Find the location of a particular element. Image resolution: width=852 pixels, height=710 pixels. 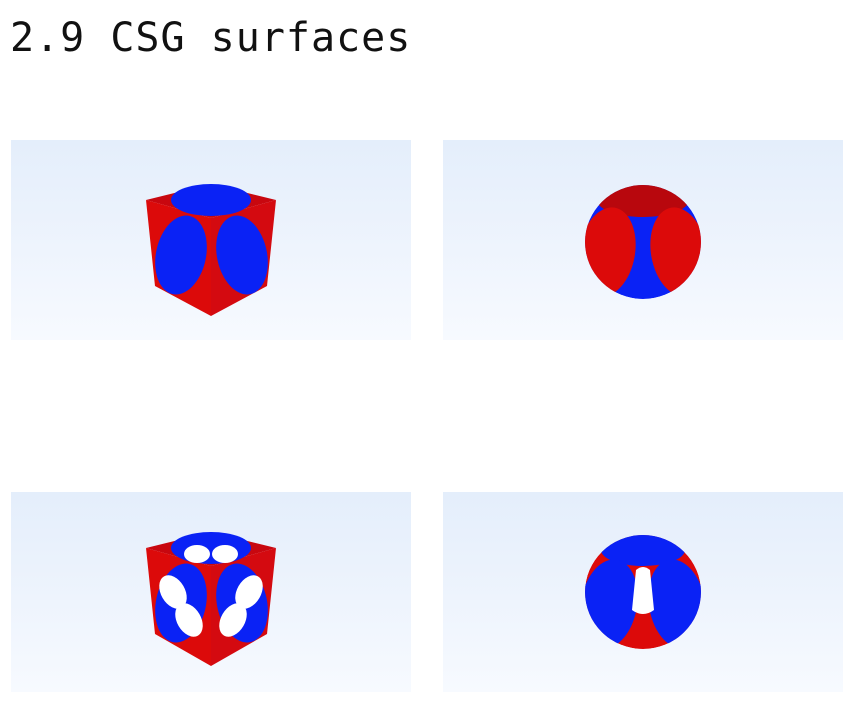

csg-sphere-minus-cylinders-icon is located at coordinates (643, 592).